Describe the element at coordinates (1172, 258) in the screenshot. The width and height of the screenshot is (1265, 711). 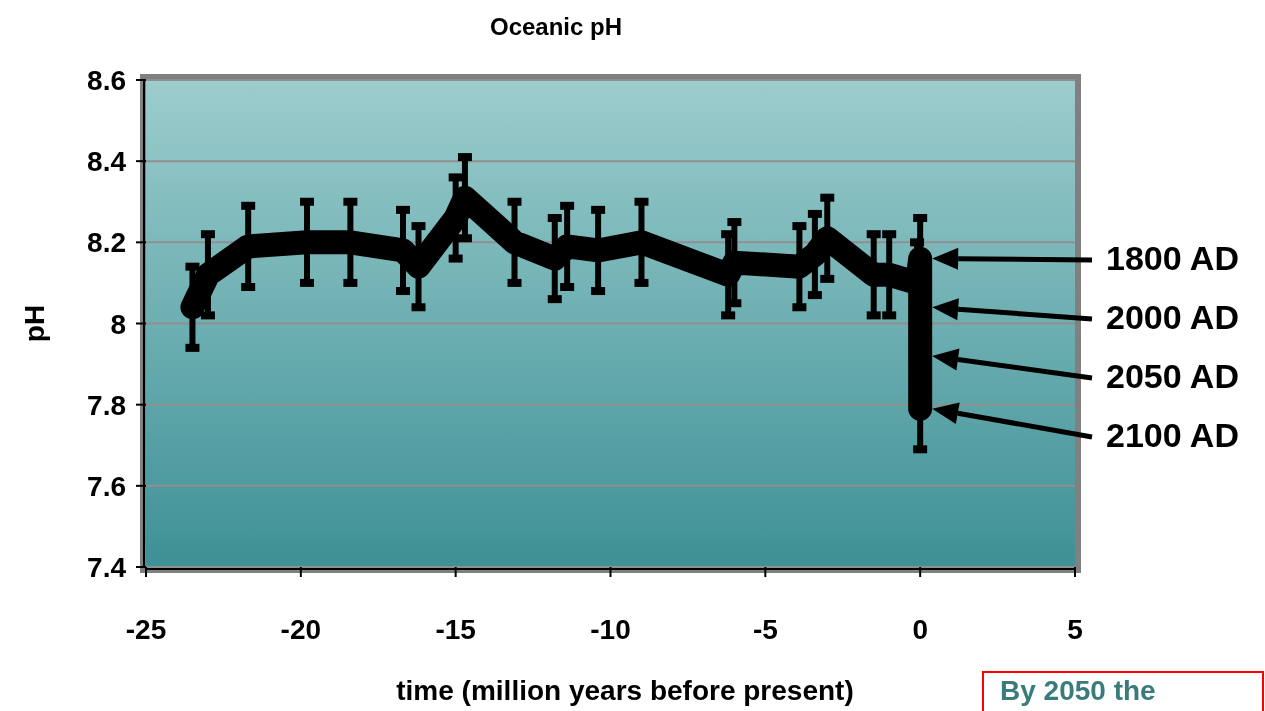
I see `text: 1800 AD` at that location.